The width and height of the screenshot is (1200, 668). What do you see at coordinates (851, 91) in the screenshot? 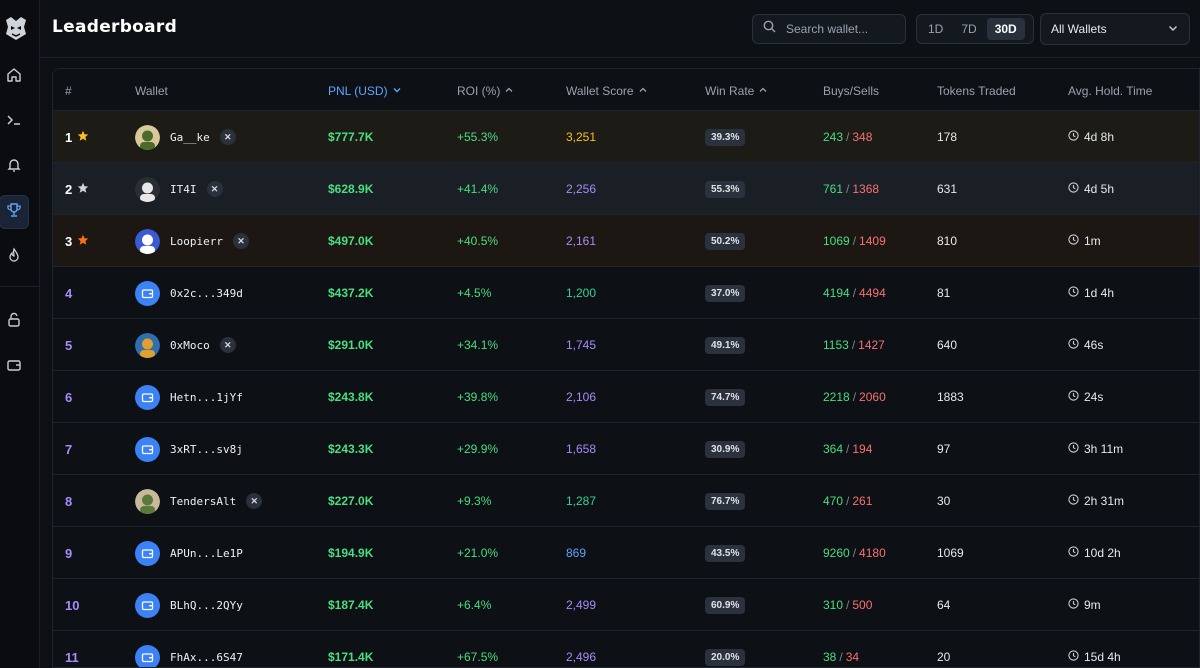
I see `col-buys-sells: Buys/Sells` at bounding box center [851, 91].